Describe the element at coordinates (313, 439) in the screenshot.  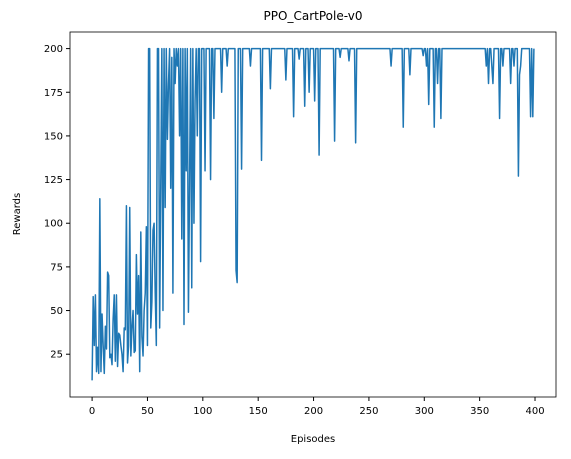
I see `x-axis-label: Episodes` at that location.